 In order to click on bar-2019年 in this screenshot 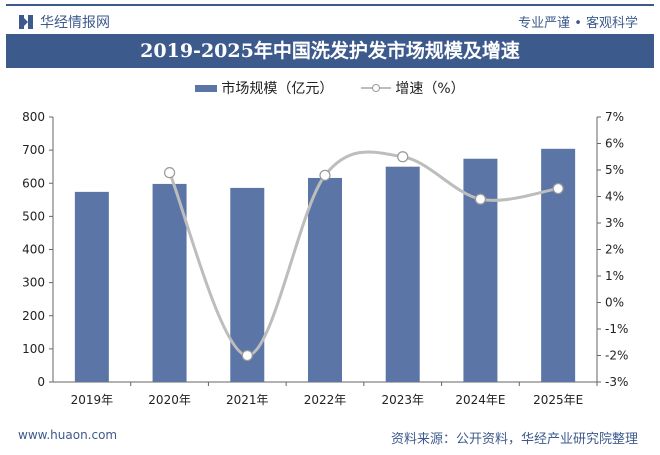, I will do `click(91, 286)`.